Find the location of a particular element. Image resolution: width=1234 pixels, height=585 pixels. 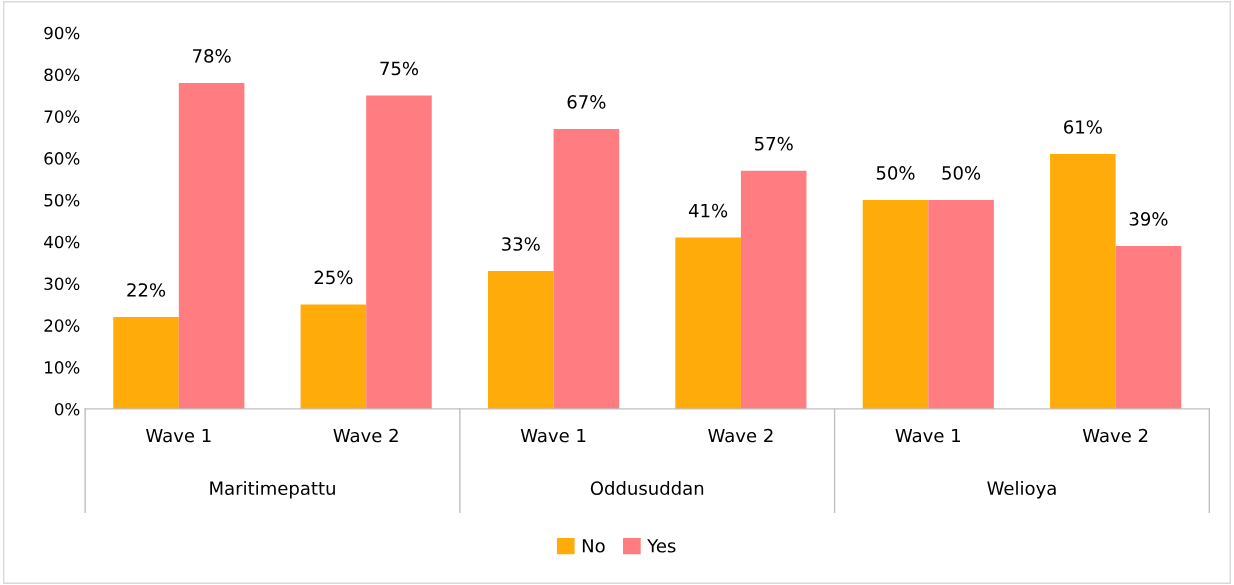

legend-label: No is located at coordinates (593, 546).